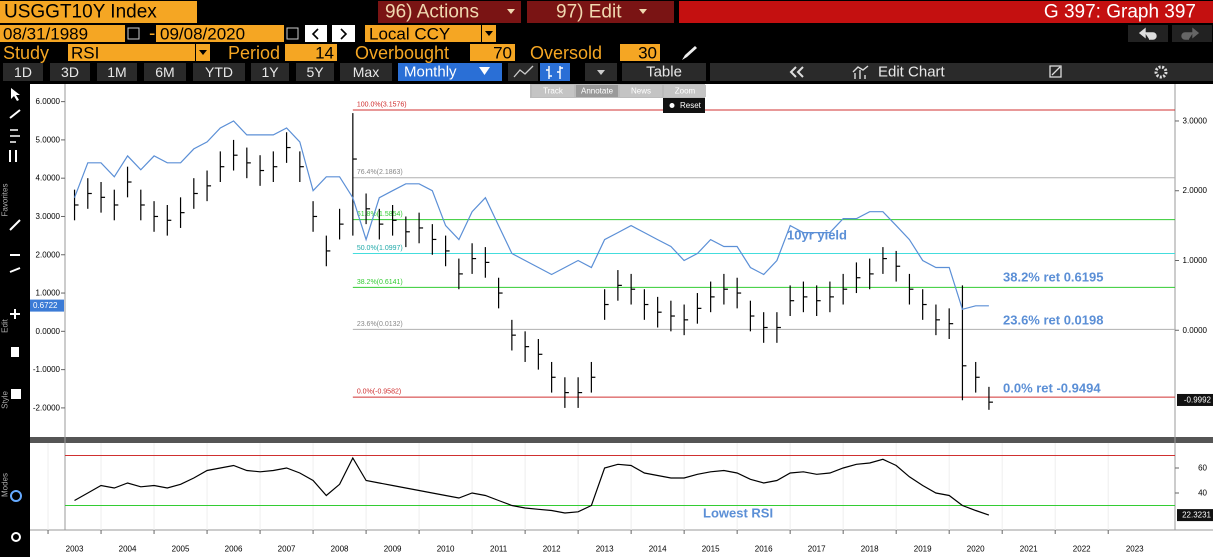 The width and height of the screenshot is (1213, 557). Describe the element at coordinates (181, 549) in the screenshot. I see `x-tick-label: 2005` at that location.